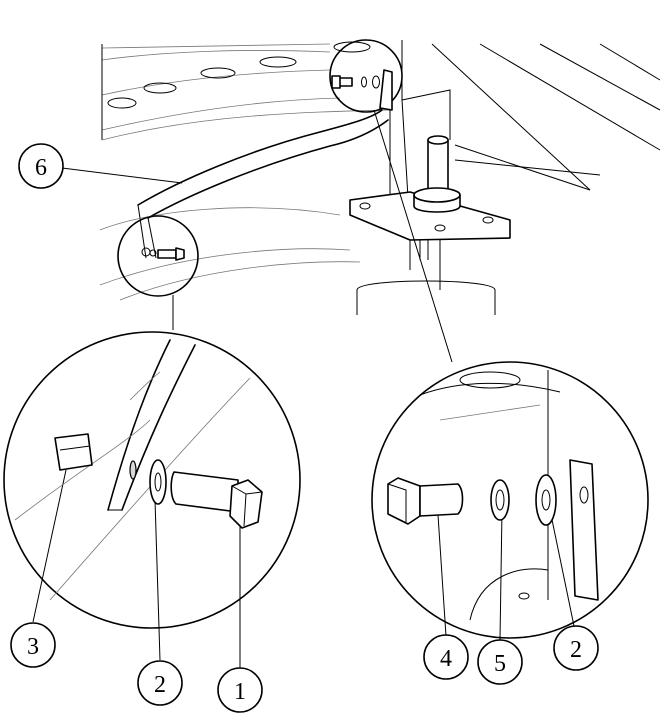 The image size is (661, 719). Describe the element at coordinates (158, 482) in the screenshot. I see `washer-left` at that location.